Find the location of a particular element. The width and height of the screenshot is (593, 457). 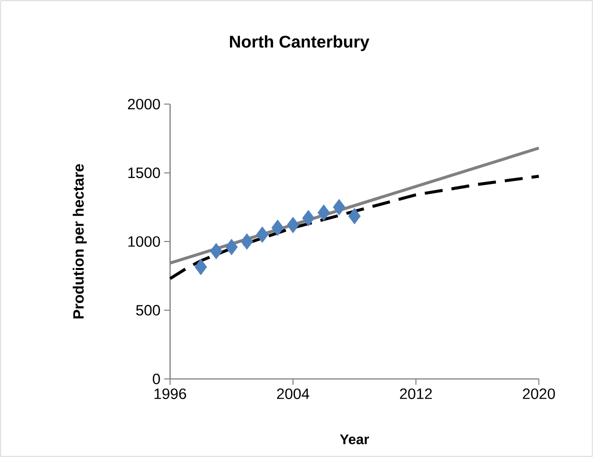

x-axis-title: Year is located at coordinates (355, 439).